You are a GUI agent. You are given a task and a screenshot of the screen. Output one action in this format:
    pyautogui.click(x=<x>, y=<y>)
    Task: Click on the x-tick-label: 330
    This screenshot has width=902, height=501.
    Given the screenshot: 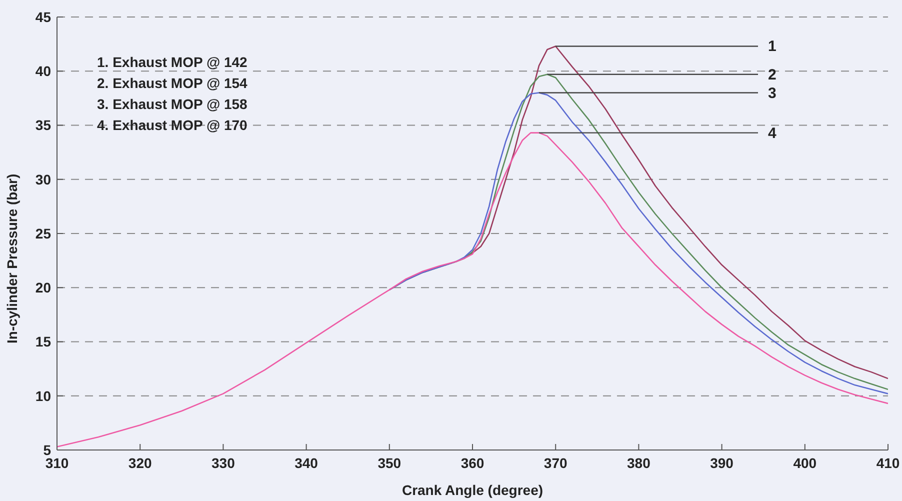 What is the action you would take?
    pyautogui.click(x=224, y=462)
    